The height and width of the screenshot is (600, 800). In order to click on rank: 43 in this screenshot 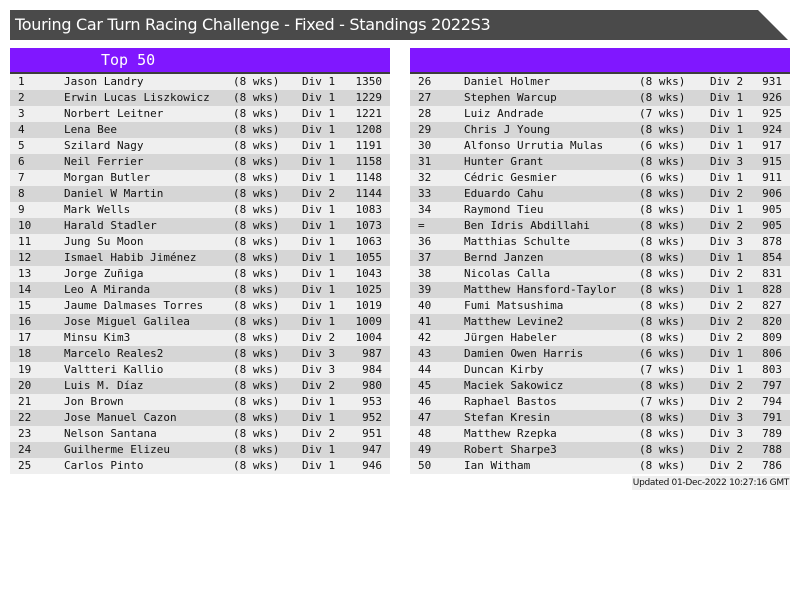, I will do `click(425, 353)`.